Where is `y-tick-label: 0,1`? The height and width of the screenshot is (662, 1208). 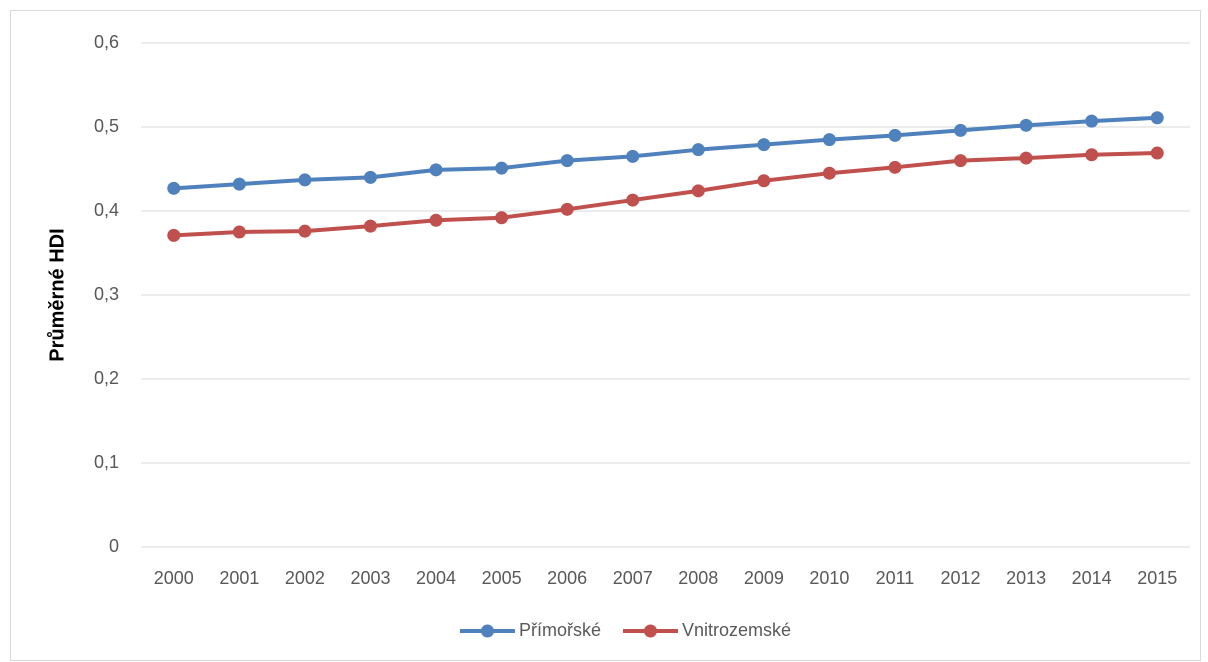
y-tick-label: 0,1 is located at coordinates (106, 462).